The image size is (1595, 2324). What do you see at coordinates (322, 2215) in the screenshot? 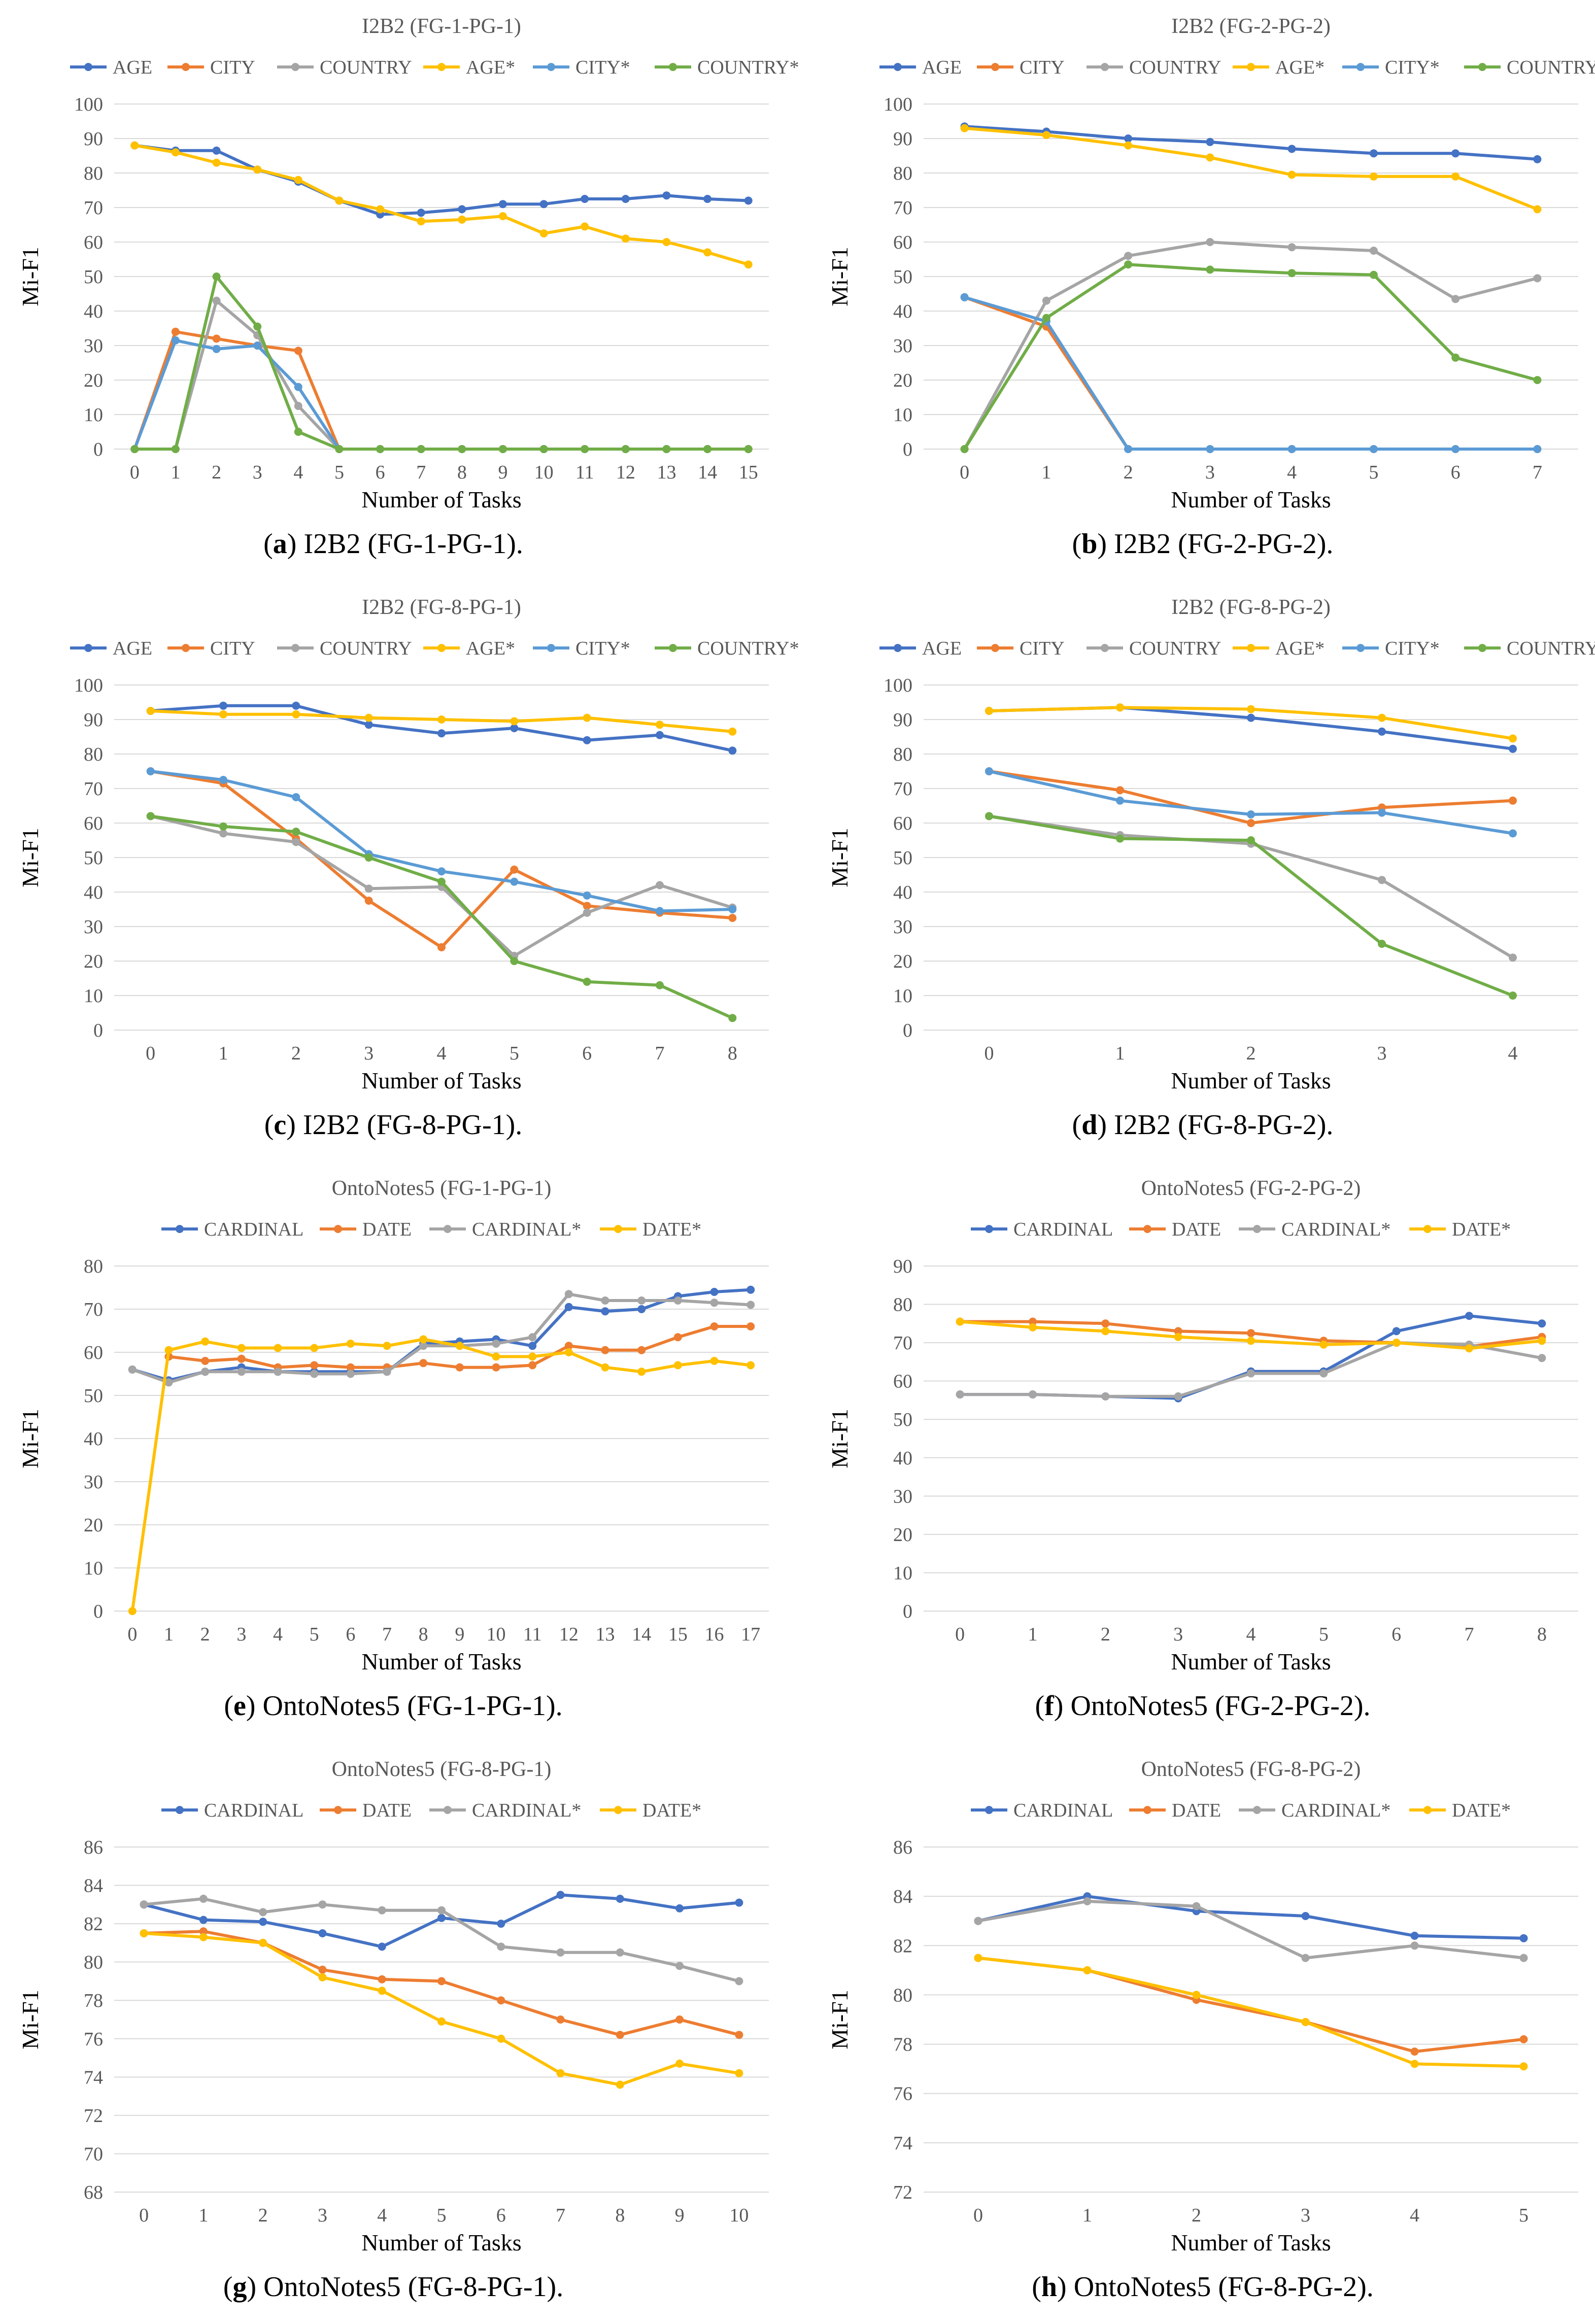
I see `x-tick-label: 3` at bounding box center [322, 2215].